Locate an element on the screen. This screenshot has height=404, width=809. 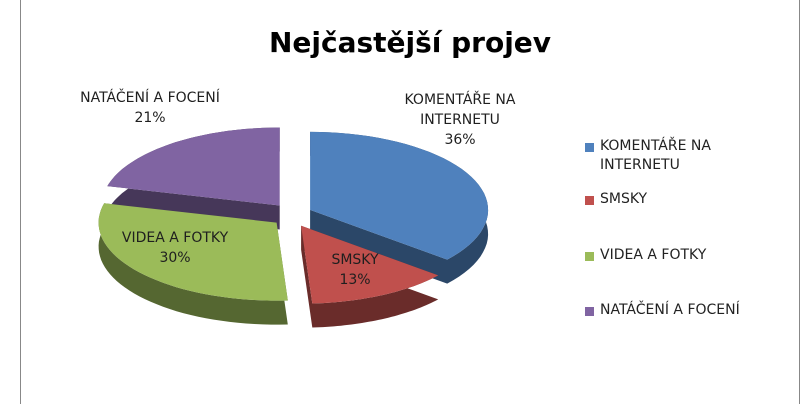
data-label-value: 30% is located at coordinates (175, 258).